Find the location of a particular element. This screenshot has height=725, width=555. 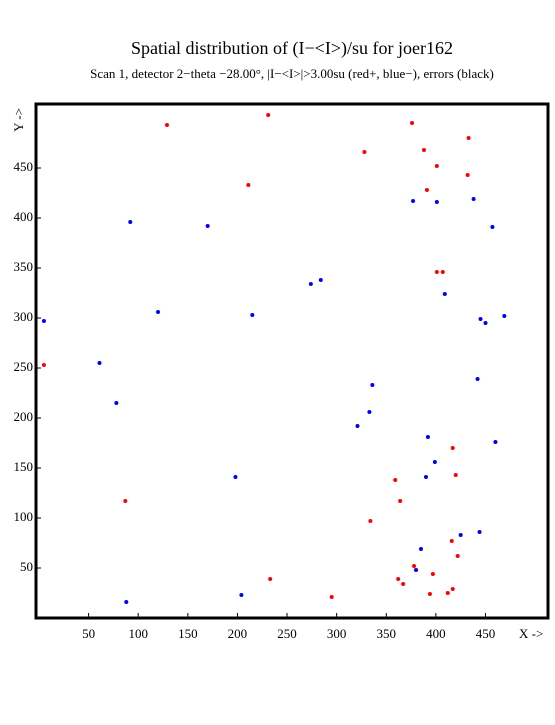

y-tick-label: 250 is located at coordinates (24, 366).